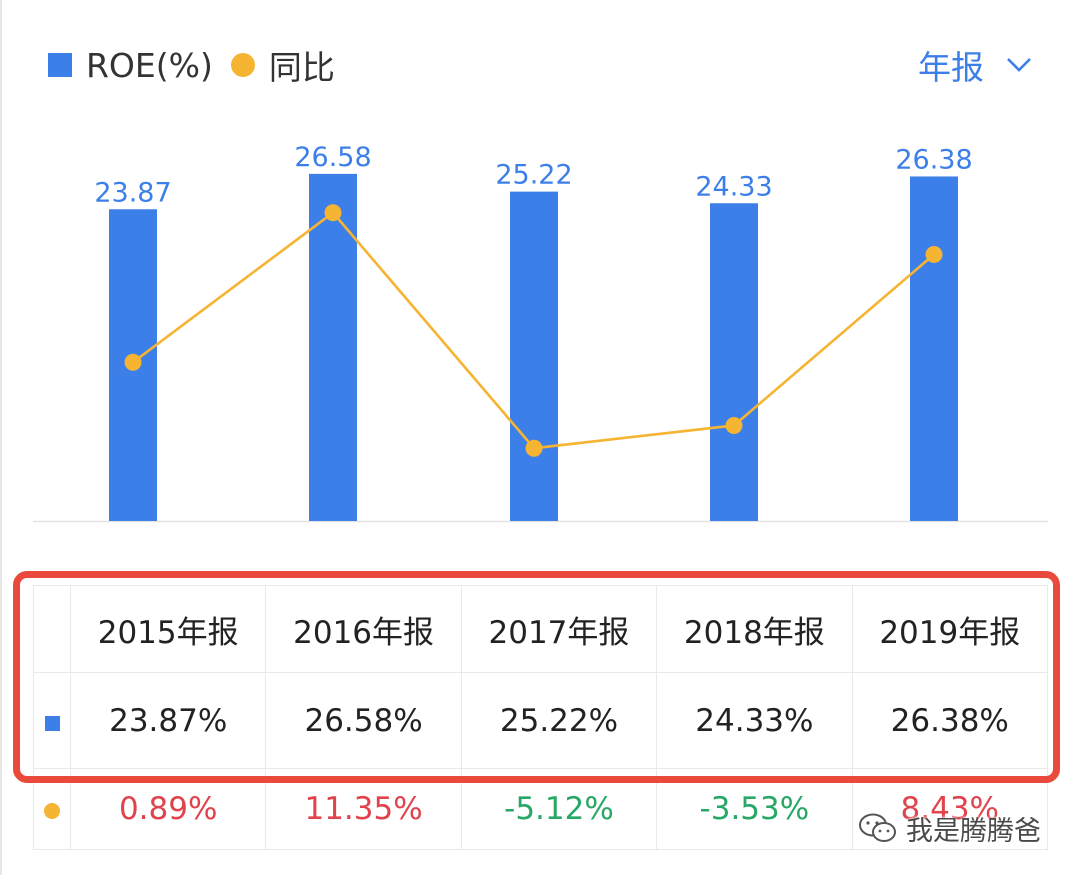  I want to click on chart-legend: ROE(%) 同比, so click(191, 65).